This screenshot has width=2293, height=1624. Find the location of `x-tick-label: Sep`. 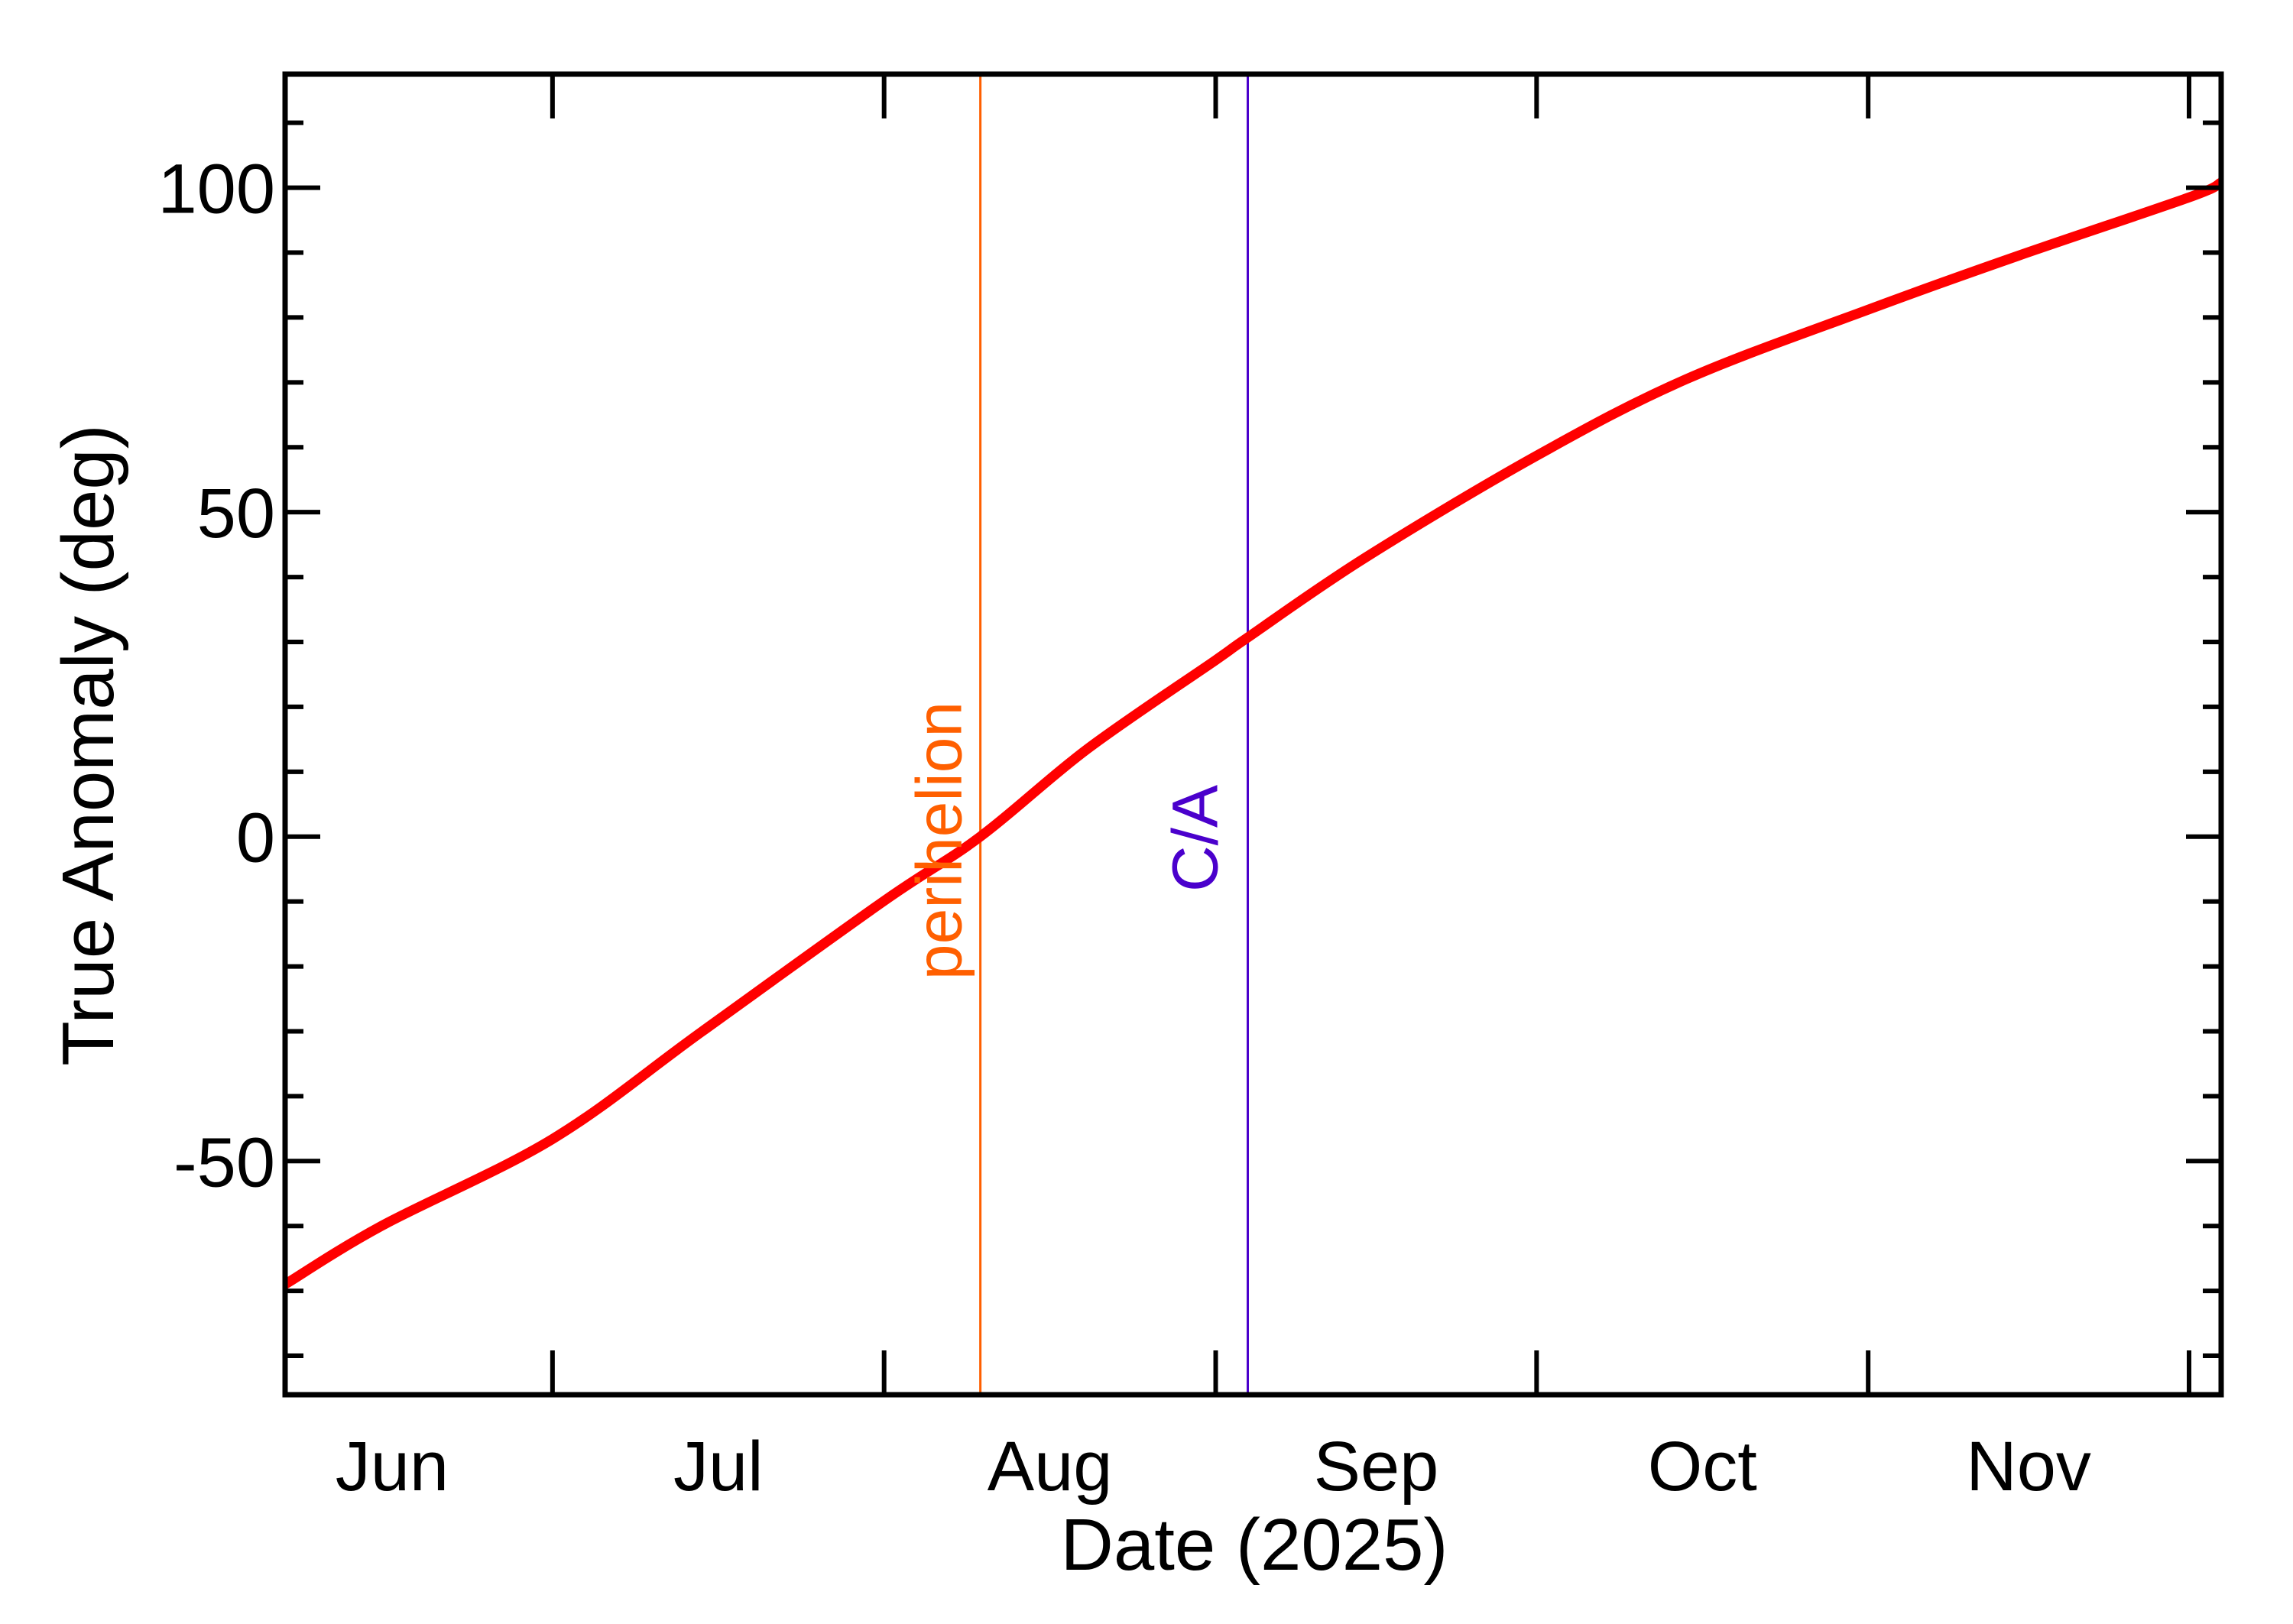

x-tick-label: Sep is located at coordinates (1376, 1467).